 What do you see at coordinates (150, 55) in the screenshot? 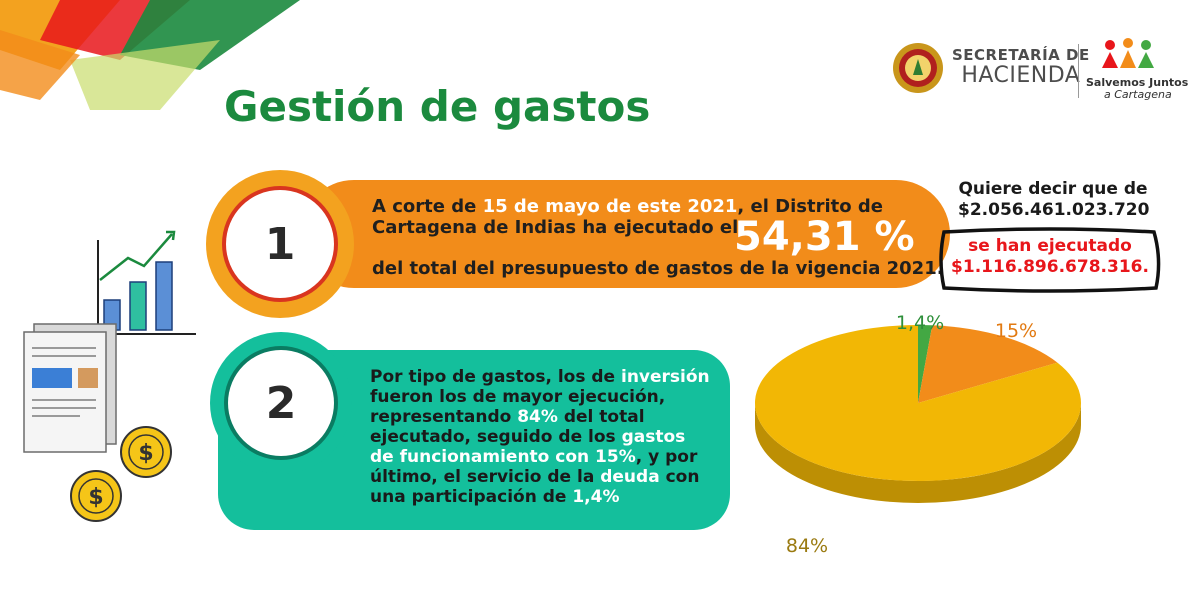
I see `decorative-corner` at bounding box center [150, 55].